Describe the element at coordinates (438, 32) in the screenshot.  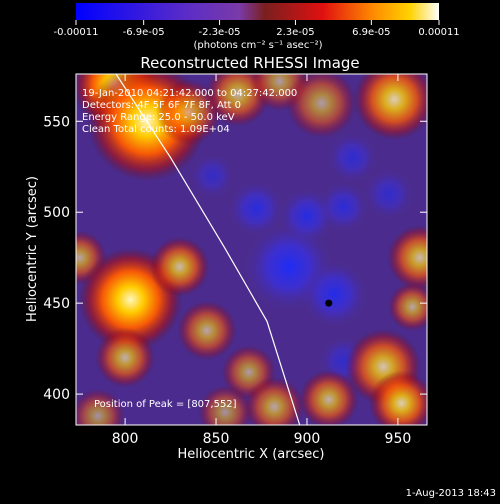
I see `colorbar-tick-label: 0.00011` at that location.